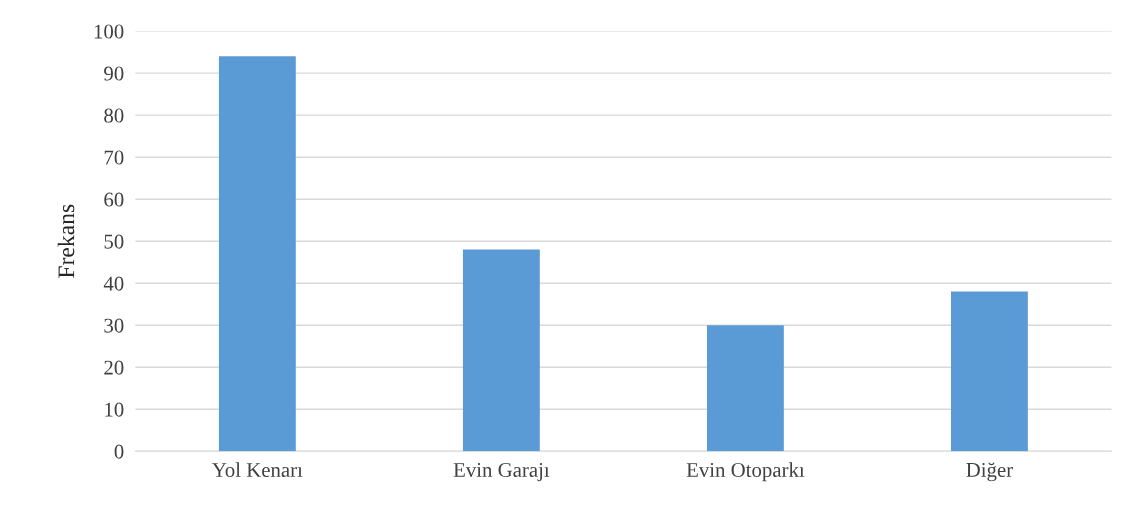 The width and height of the screenshot is (1147, 511). Describe the element at coordinates (66, 241) in the screenshot. I see `y-axis-title: Frekans` at that location.